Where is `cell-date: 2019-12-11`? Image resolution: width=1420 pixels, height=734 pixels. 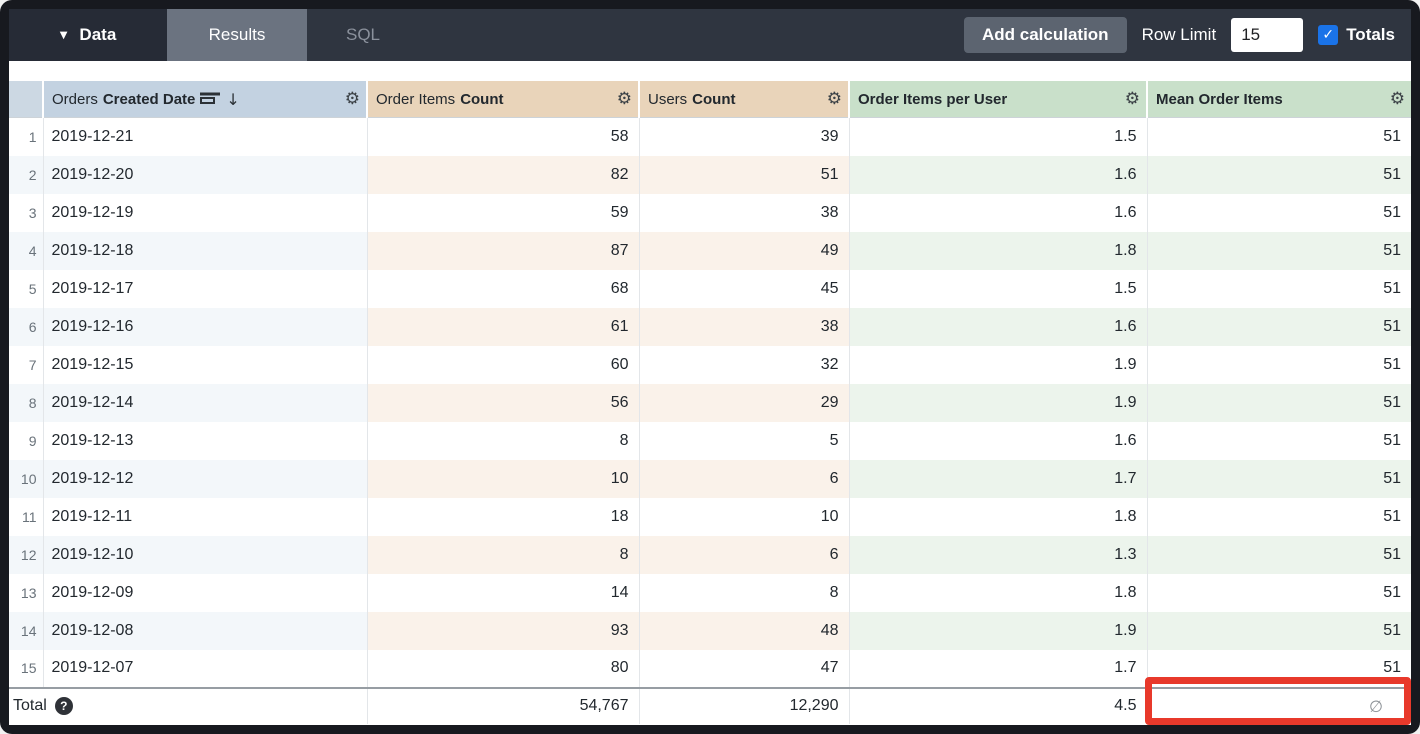
cell-date: 2019-12-11 is located at coordinates (205, 516).